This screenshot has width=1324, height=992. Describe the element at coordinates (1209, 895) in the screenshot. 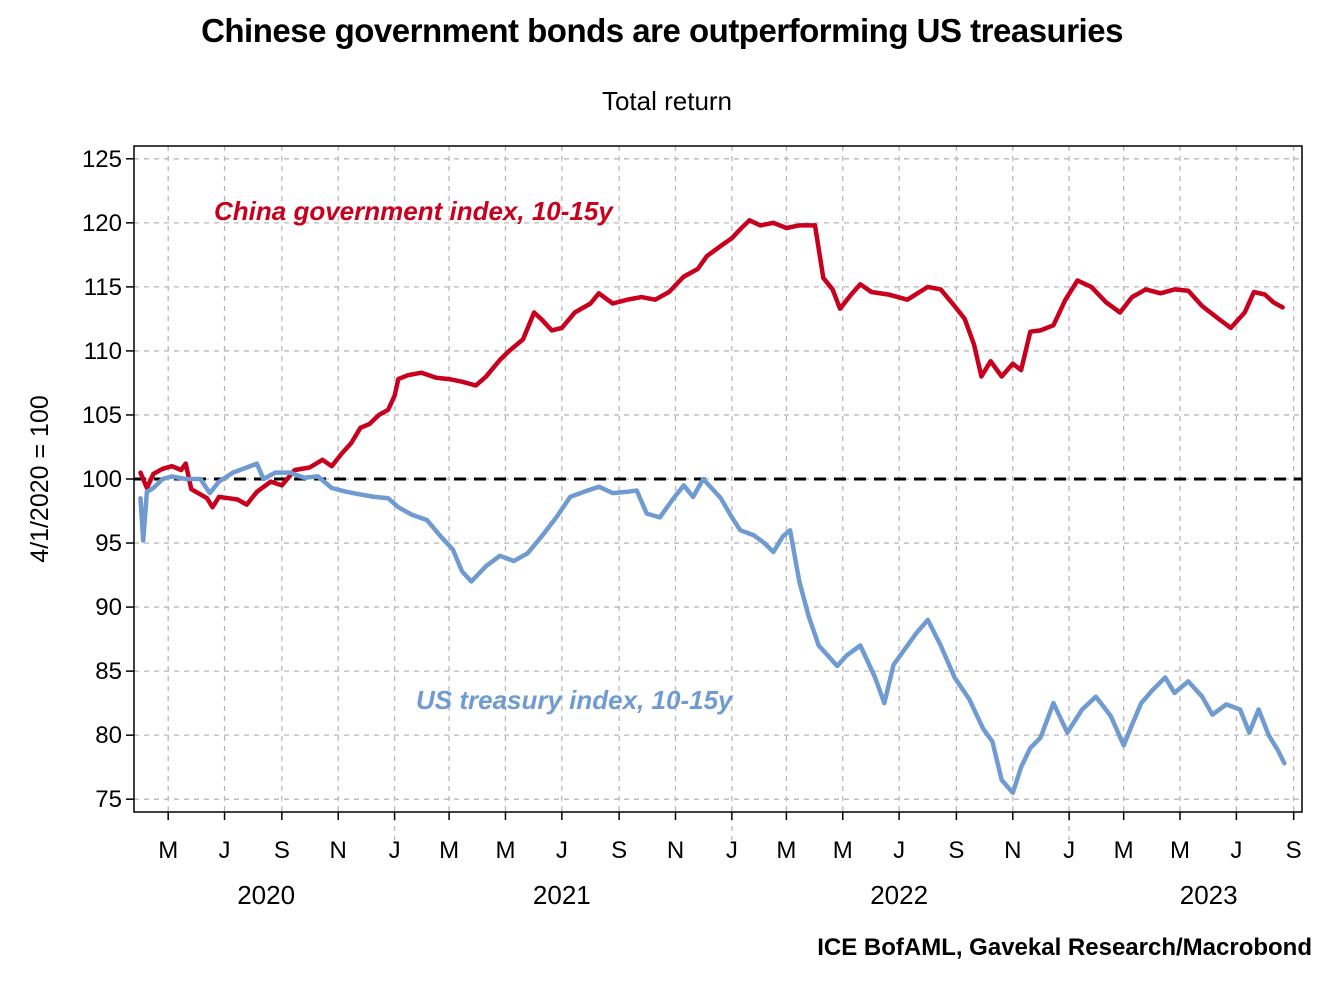

I see `x-year-label: 2023` at that location.